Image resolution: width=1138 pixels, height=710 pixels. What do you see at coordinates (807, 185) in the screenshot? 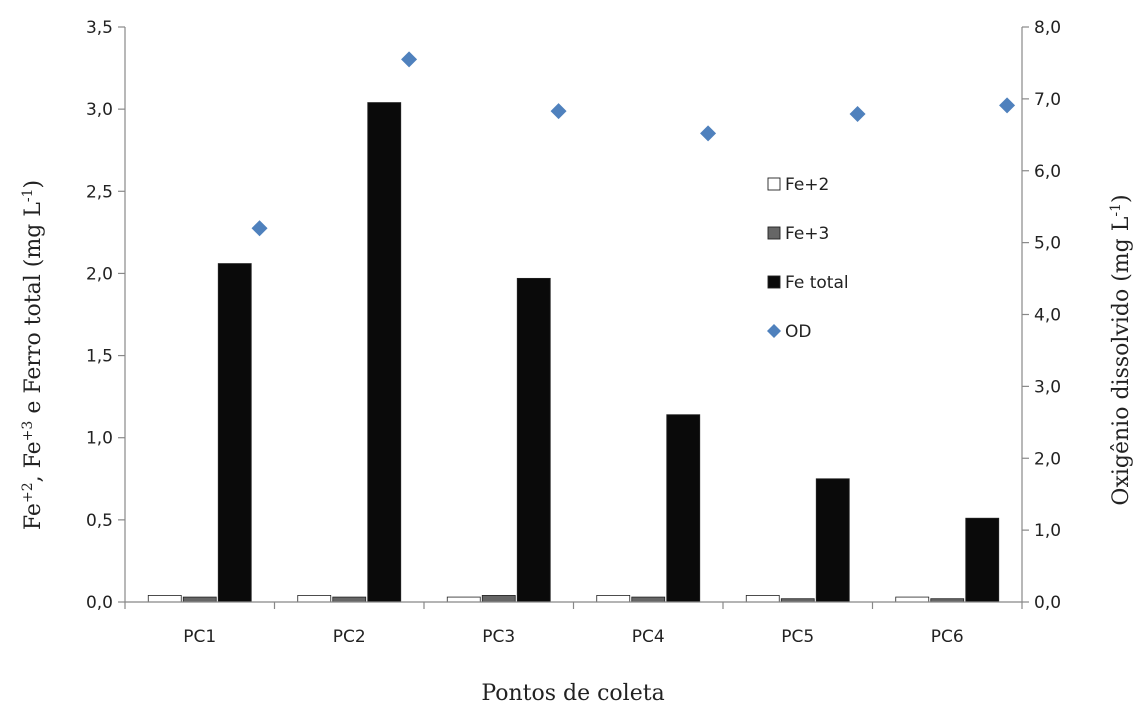
I see `legend-label-fe-2: Fe+2` at bounding box center [807, 185].